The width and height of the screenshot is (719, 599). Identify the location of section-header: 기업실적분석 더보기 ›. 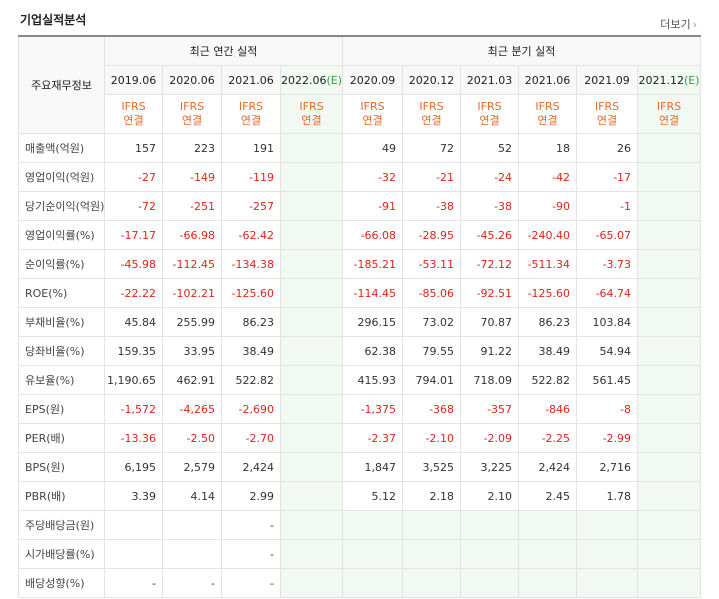
(359, 18).